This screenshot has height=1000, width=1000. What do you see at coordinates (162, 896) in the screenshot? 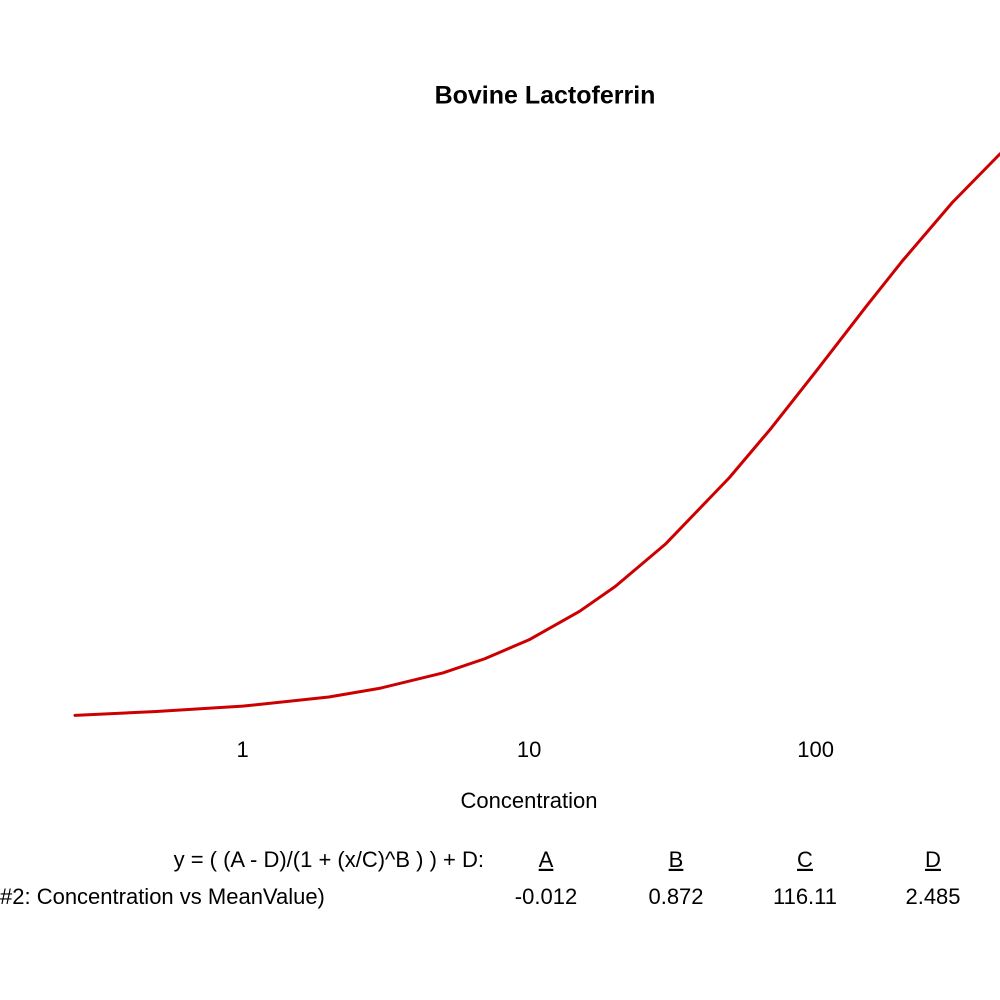
I see `fit-series-label: #2: Concentration vs MeanValue)` at bounding box center [162, 896].